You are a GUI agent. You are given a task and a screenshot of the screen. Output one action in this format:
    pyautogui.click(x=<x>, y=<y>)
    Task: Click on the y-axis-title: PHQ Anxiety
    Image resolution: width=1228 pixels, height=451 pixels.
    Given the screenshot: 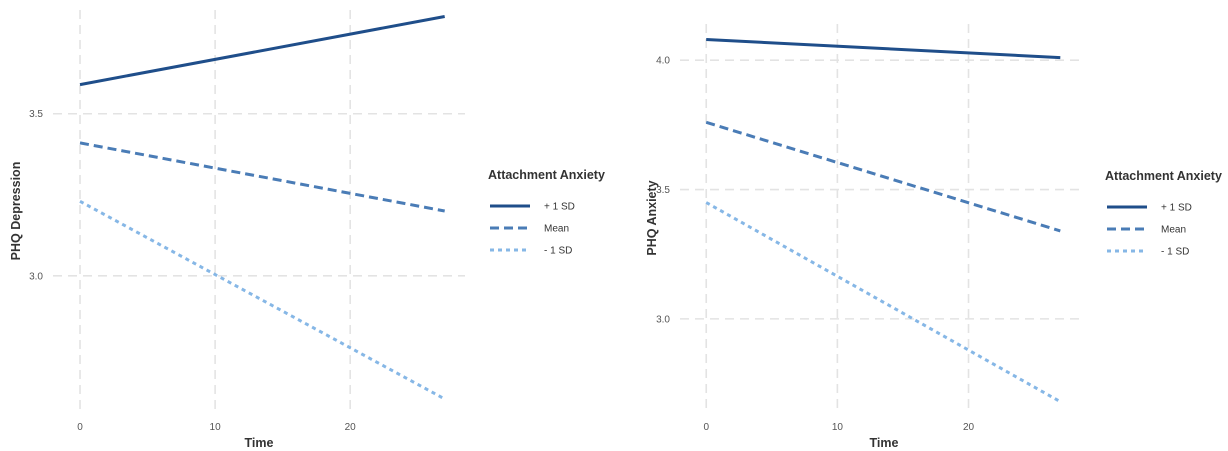 What is the action you would take?
    pyautogui.click(x=652, y=217)
    